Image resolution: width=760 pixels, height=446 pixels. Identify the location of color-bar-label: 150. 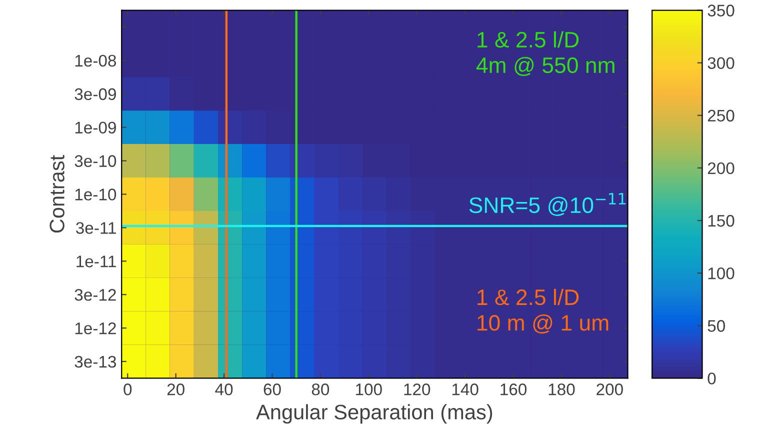
(721, 220).